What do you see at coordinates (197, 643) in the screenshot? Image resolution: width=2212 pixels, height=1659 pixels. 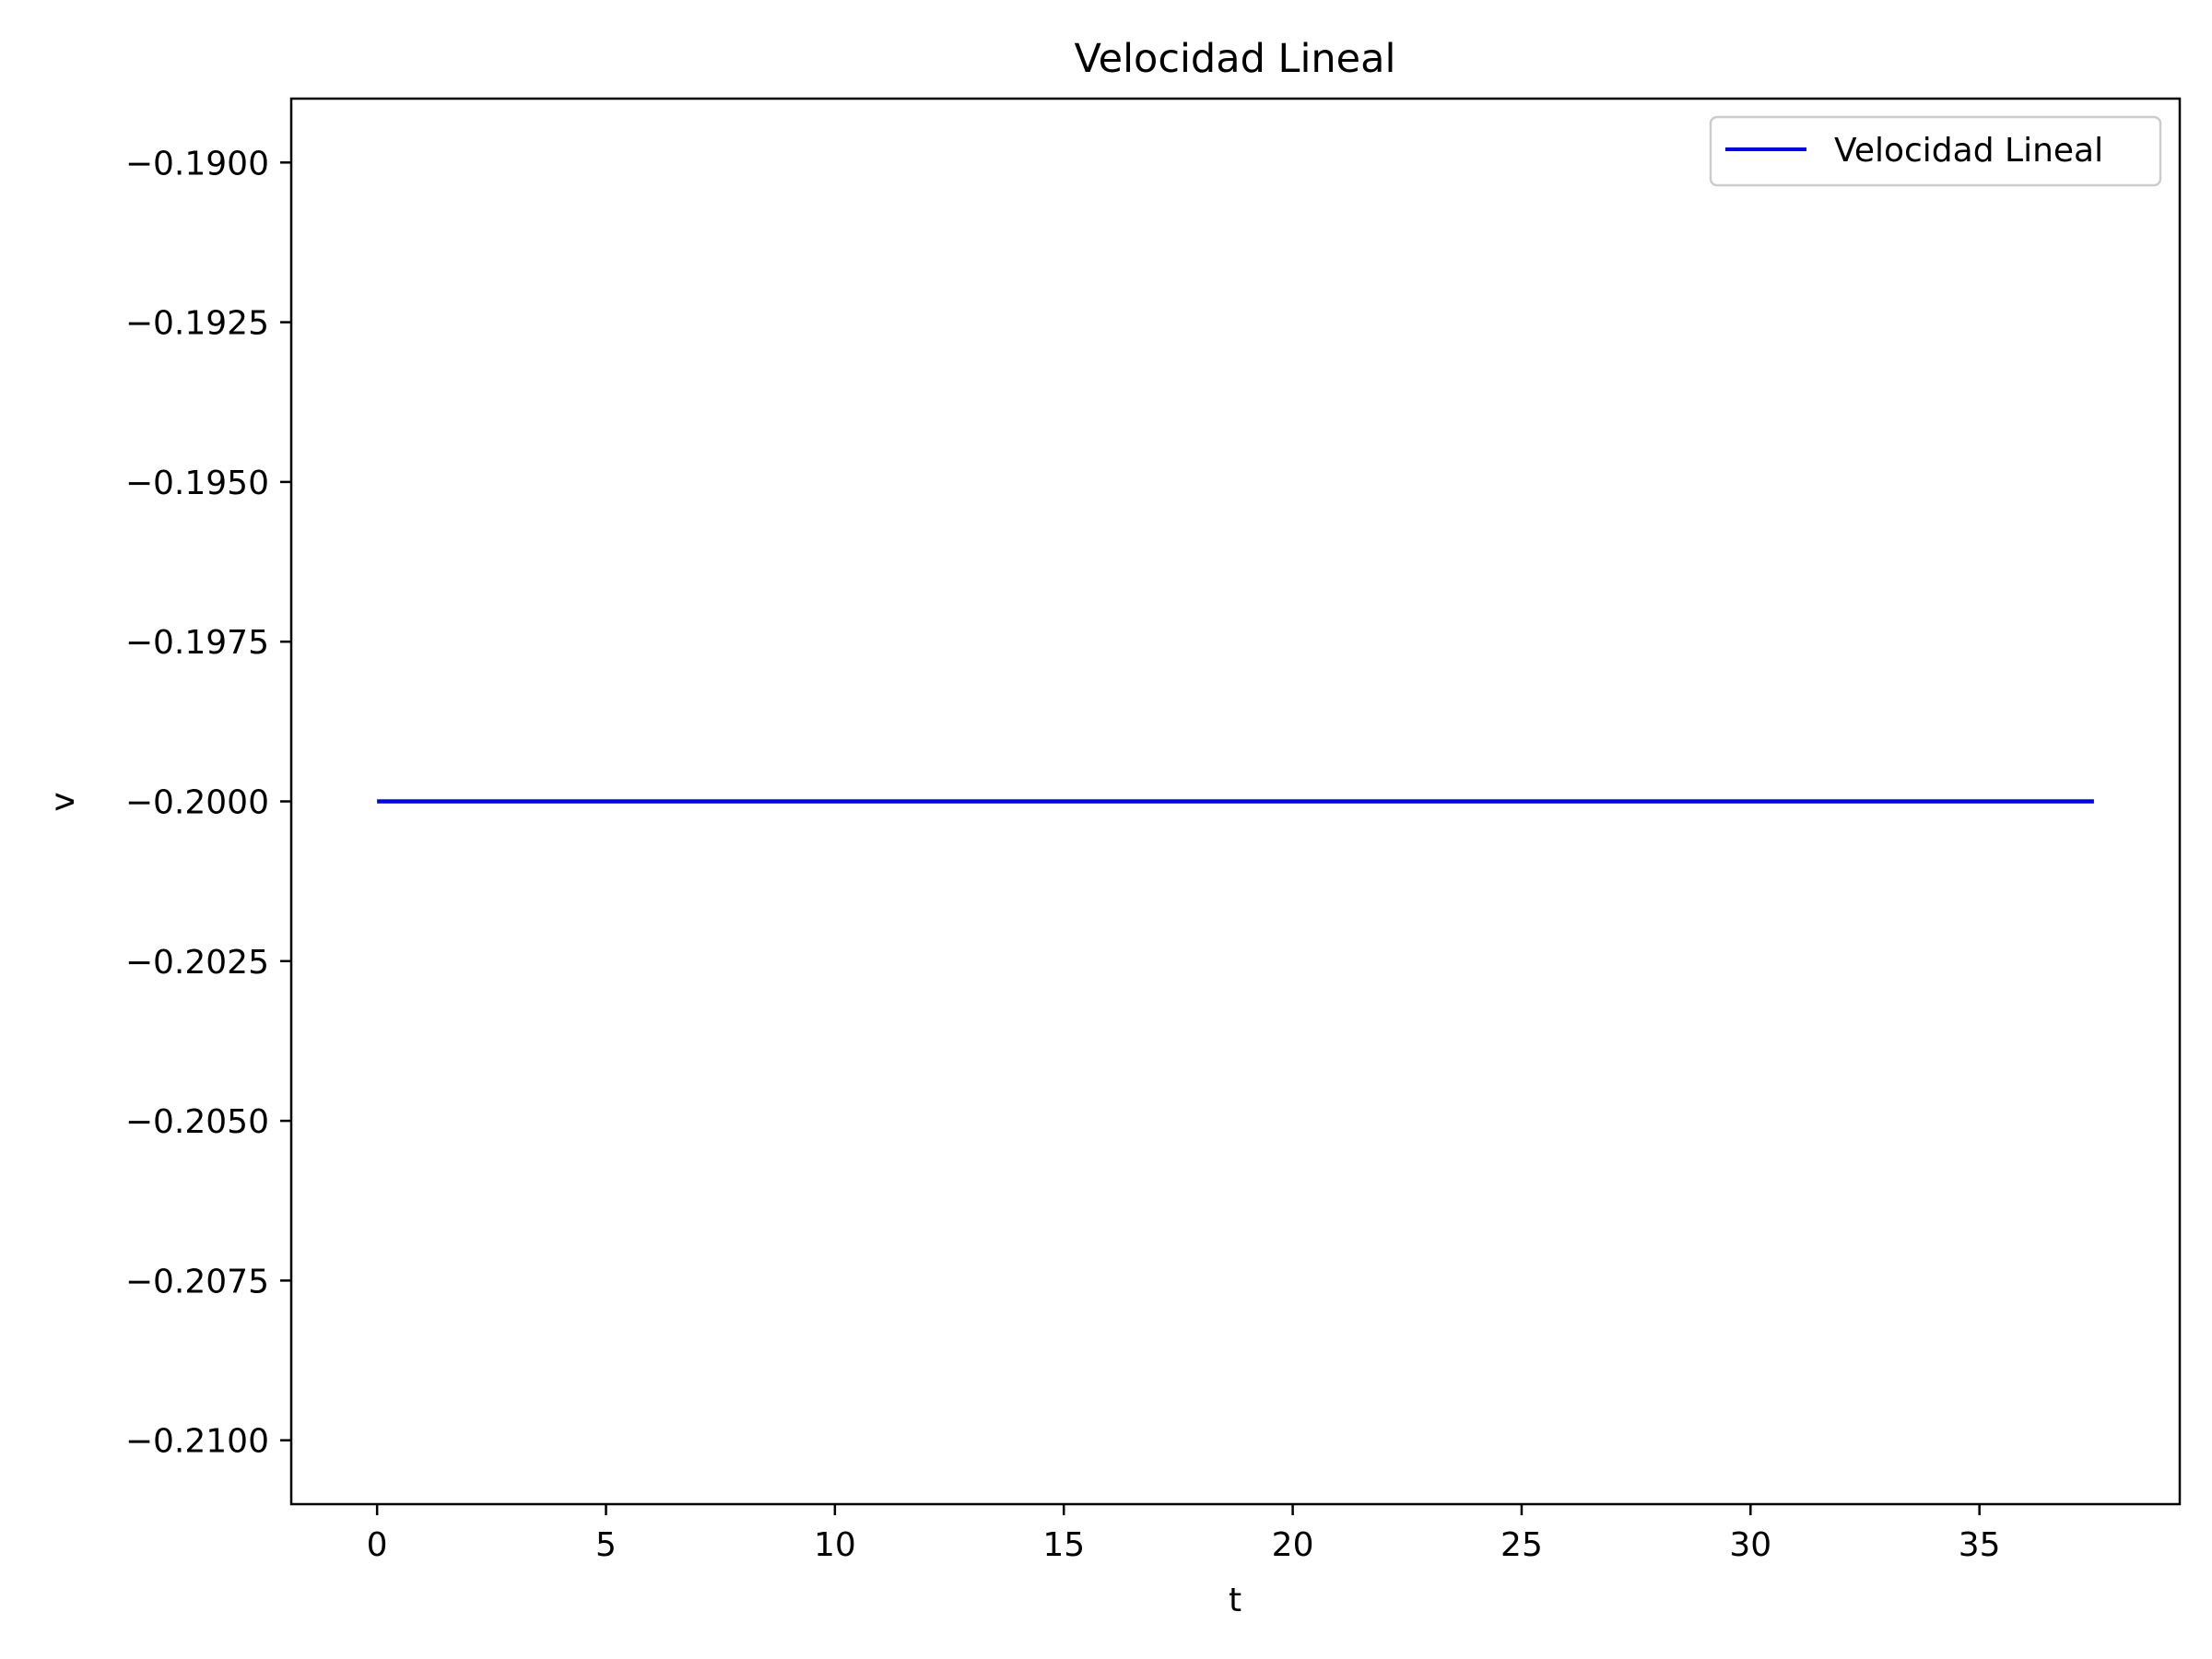 I see `y-tick-label: −0.1975` at bounding box center [197, 643].